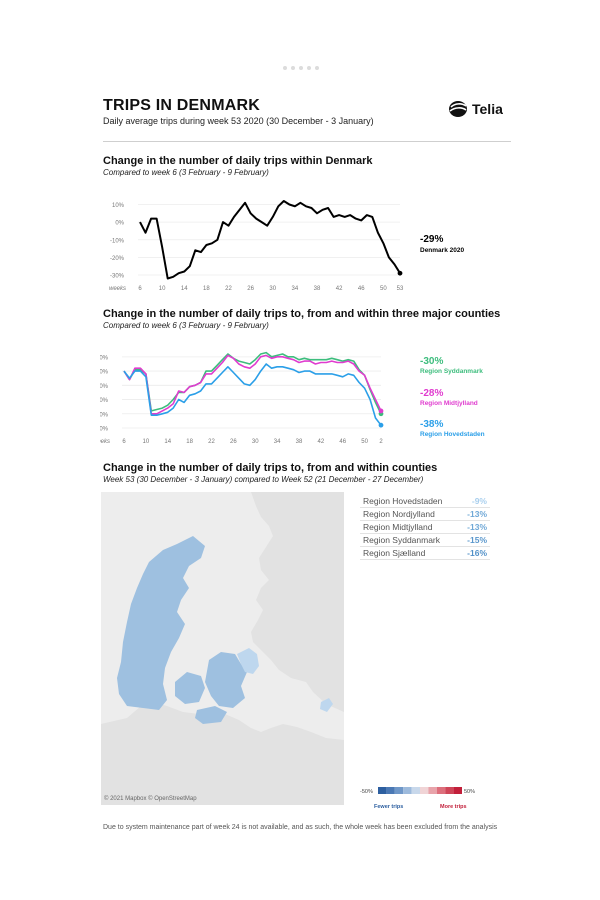 The width and height of the screenshot is (600, 900). I want to click on series-end-value: -30%, so click(431, 361).